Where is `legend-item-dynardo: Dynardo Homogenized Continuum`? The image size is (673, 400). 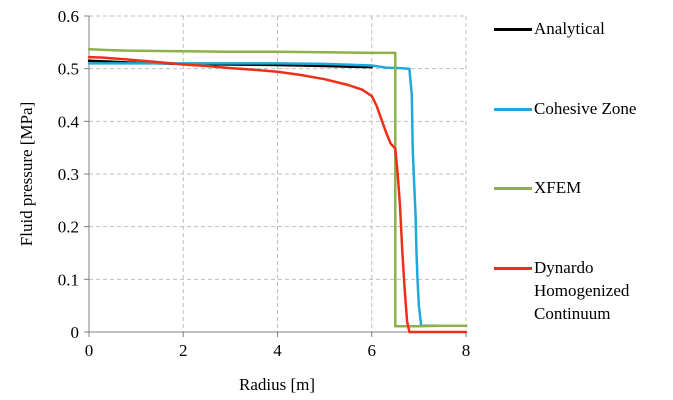 legend-item-dynardo: Dynardo Homogenized Continuum is located at coordinates (561, 290).